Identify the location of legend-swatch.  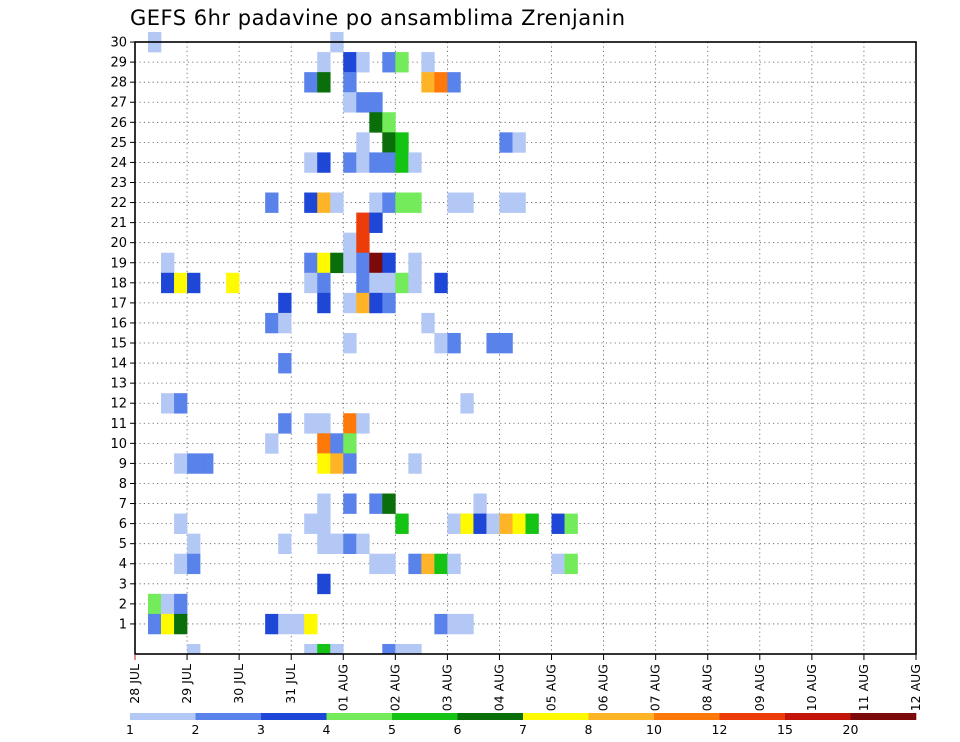
(163, 716).